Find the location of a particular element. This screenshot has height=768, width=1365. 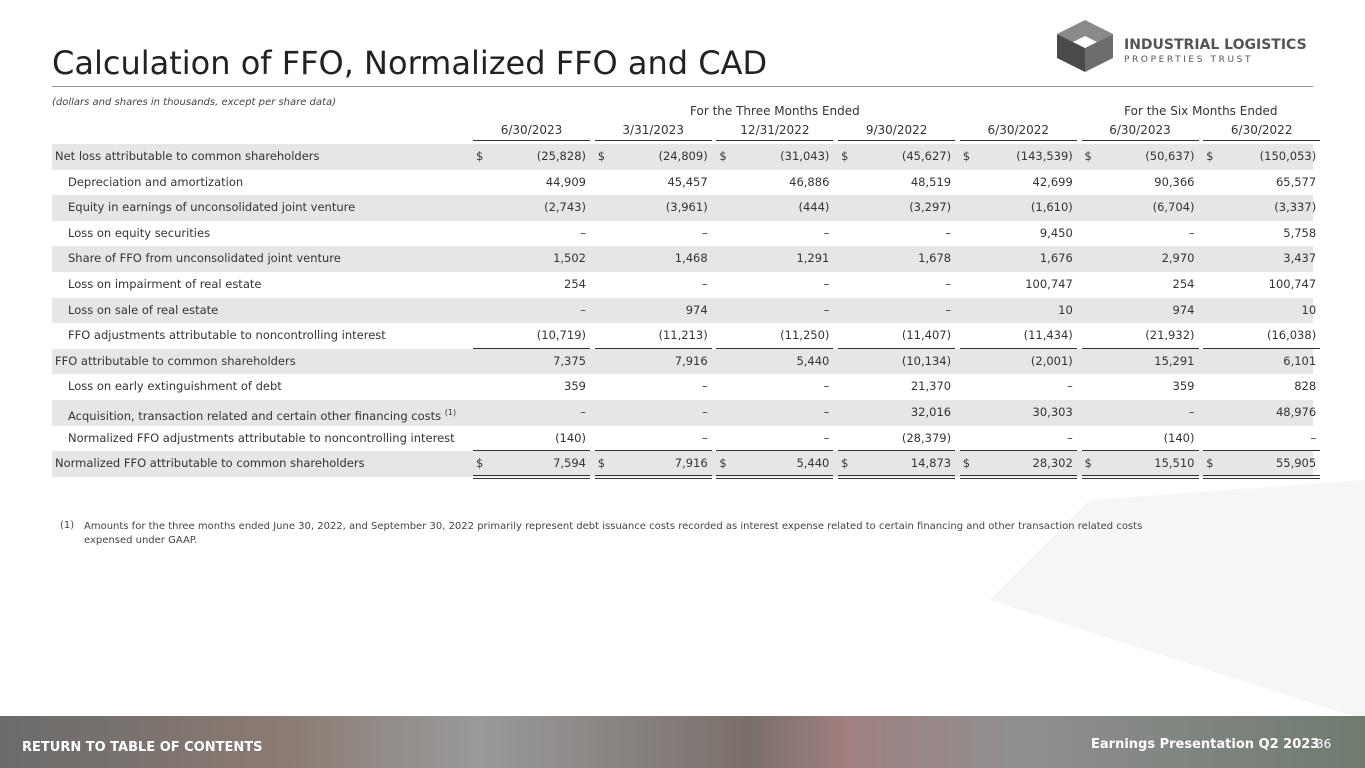

value: (143,539) is located at coordinates (1044, 156).